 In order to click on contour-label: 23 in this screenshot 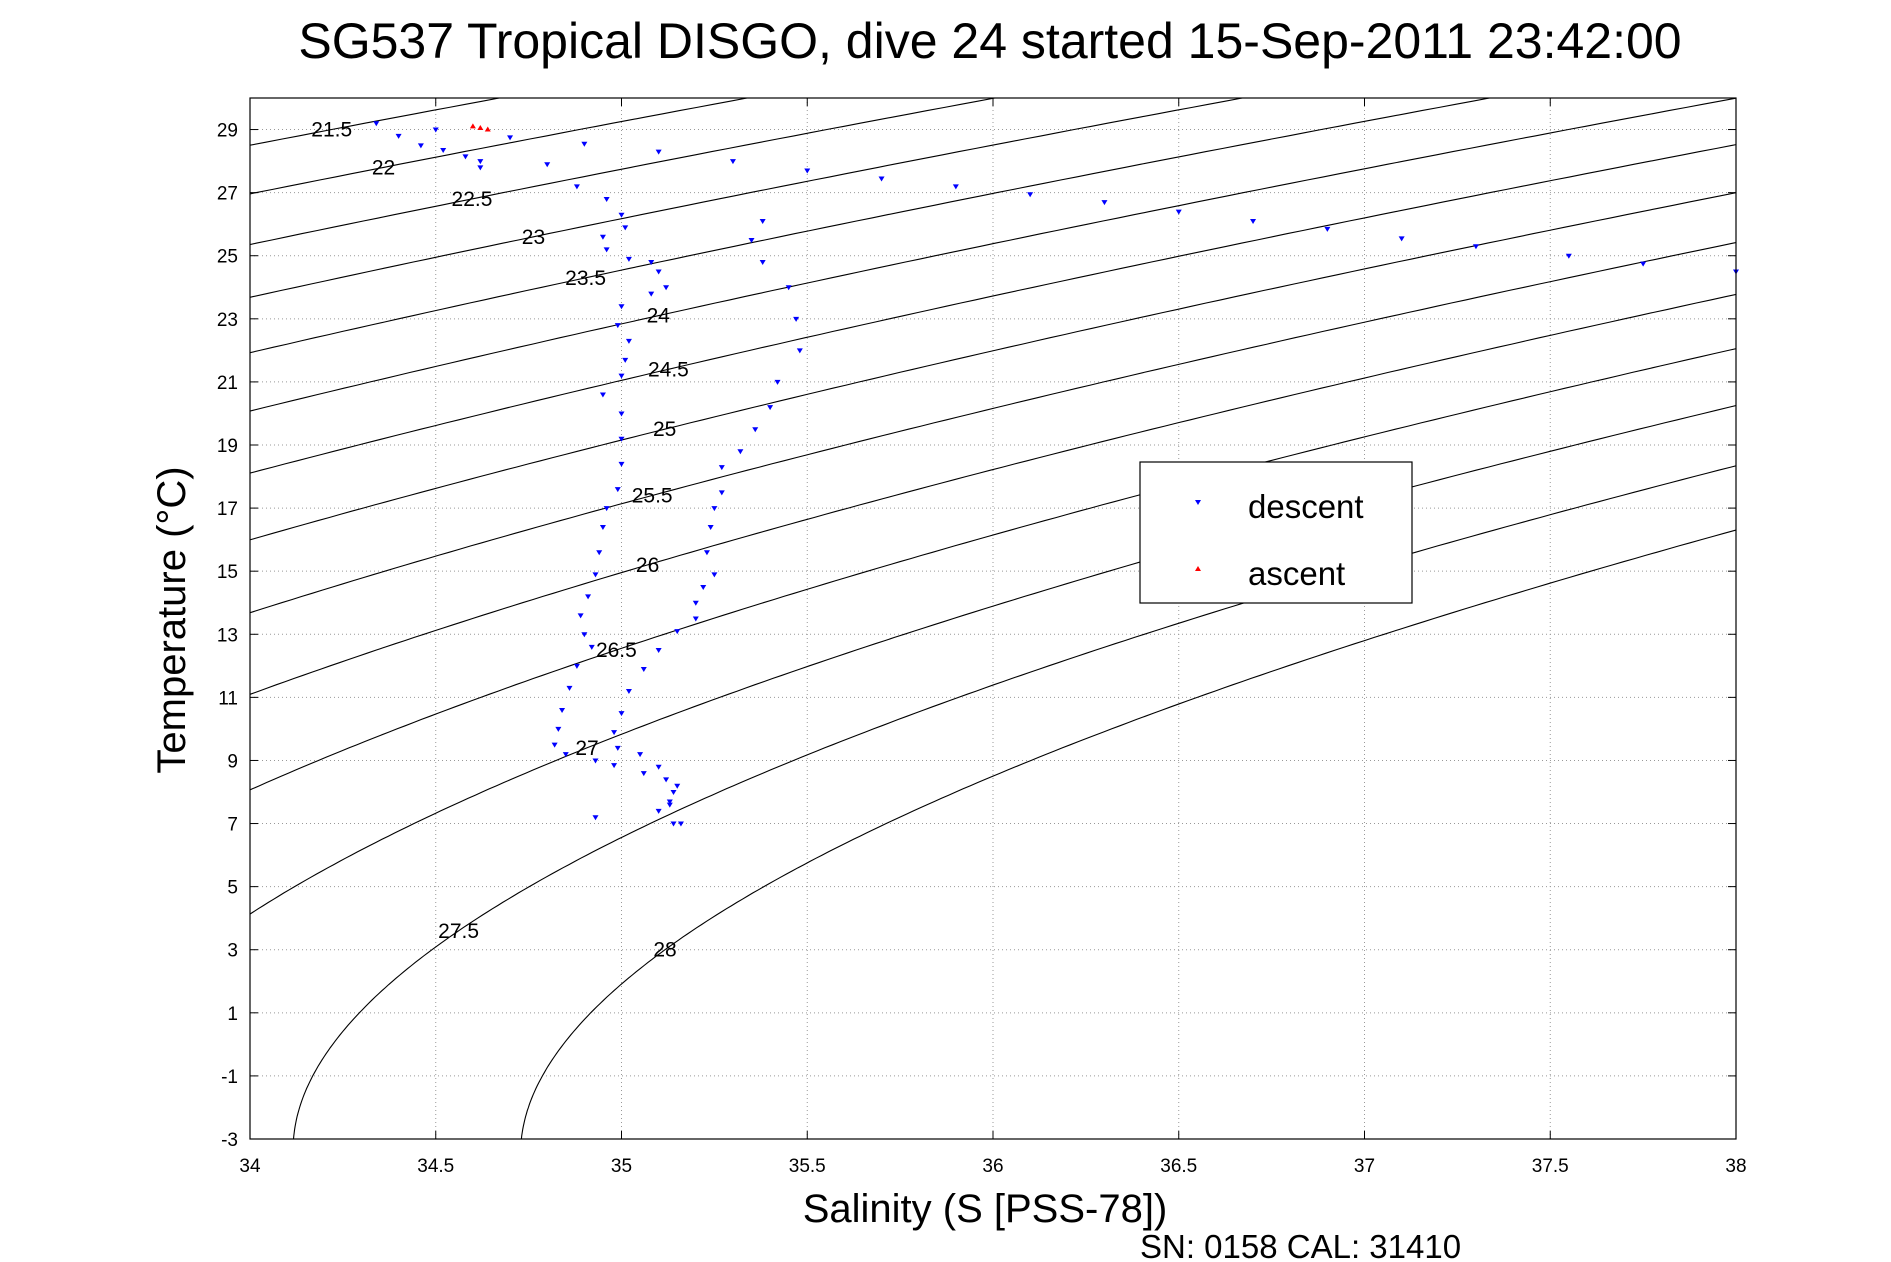, I will do `click(533, 237)`.